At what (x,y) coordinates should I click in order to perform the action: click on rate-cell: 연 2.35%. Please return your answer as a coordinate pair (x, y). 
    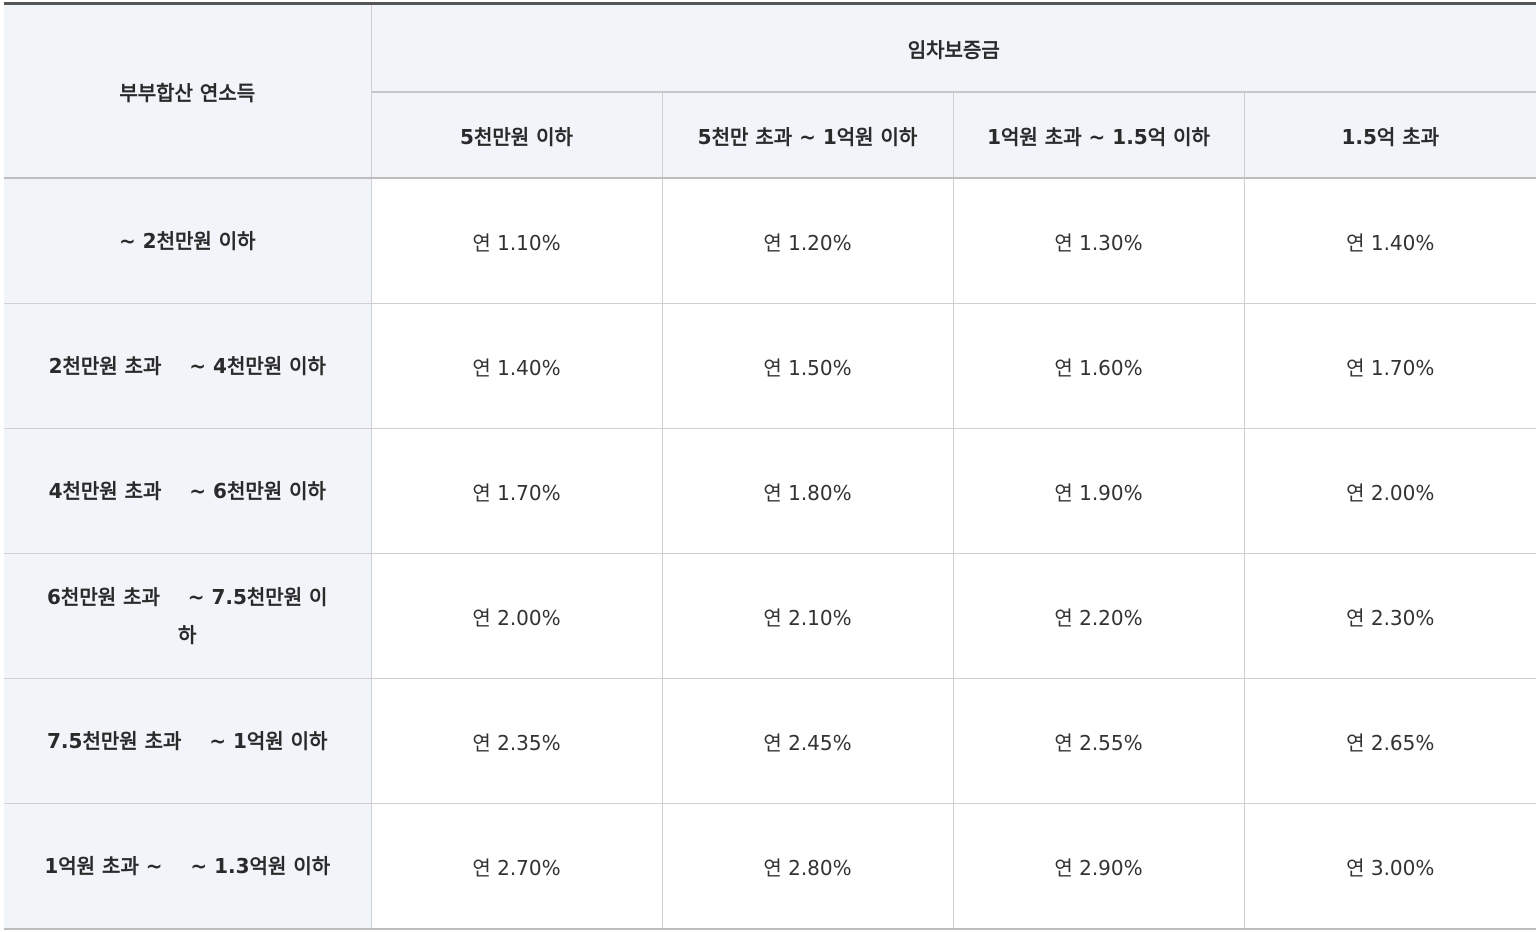
    Looking at the image, I should click on (516, 741).